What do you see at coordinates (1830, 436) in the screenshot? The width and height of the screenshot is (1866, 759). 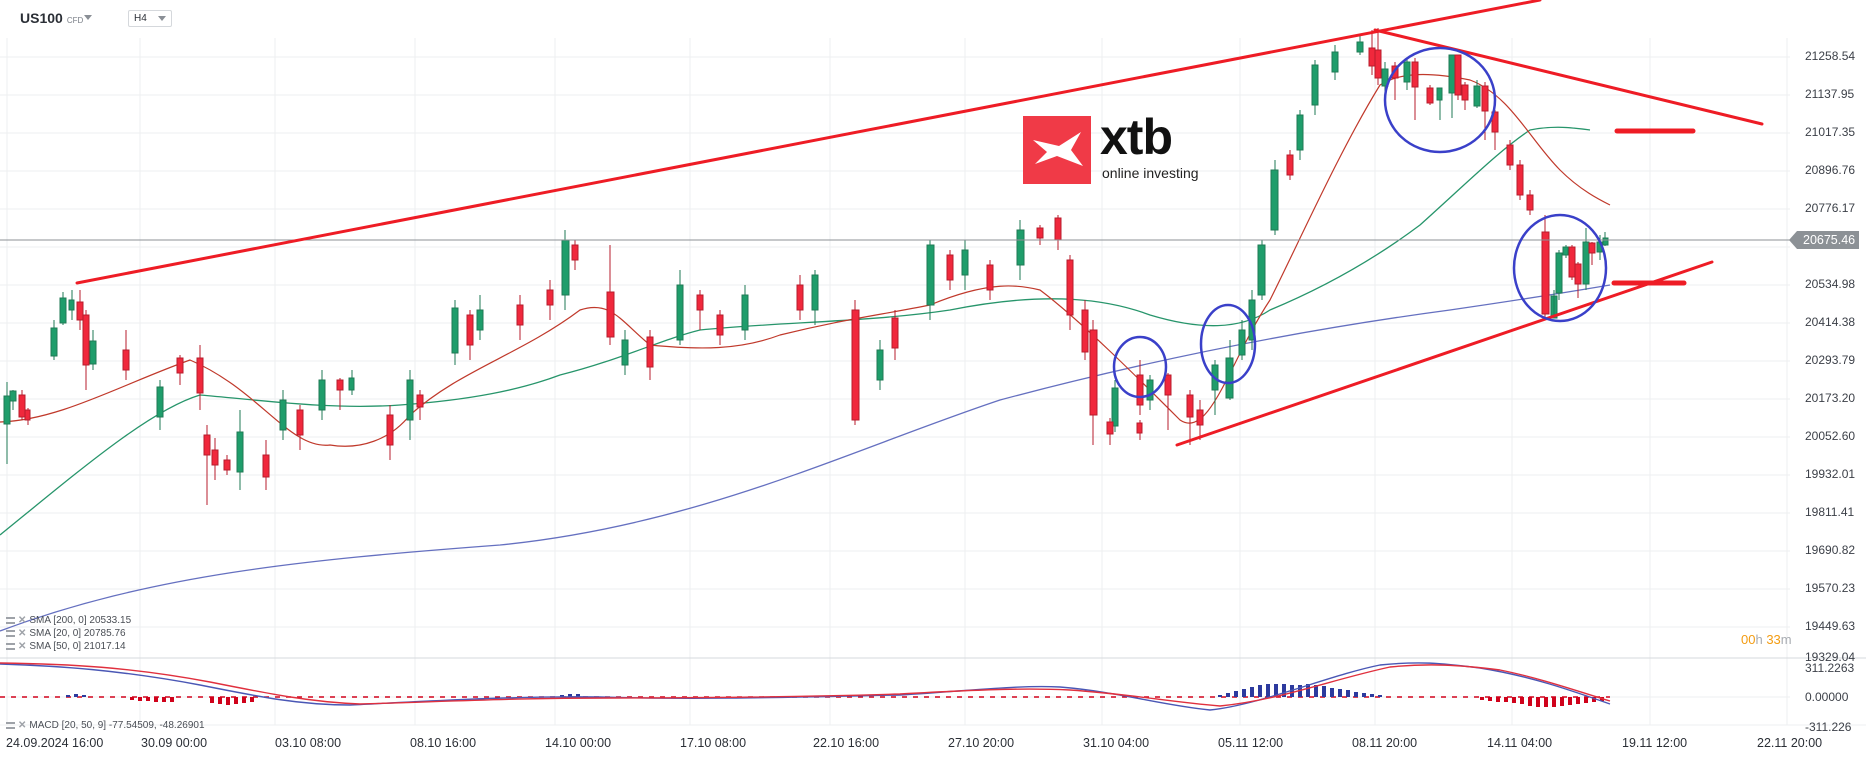 I see `price-label: 20052.60` at bounding box center [1830, 436].